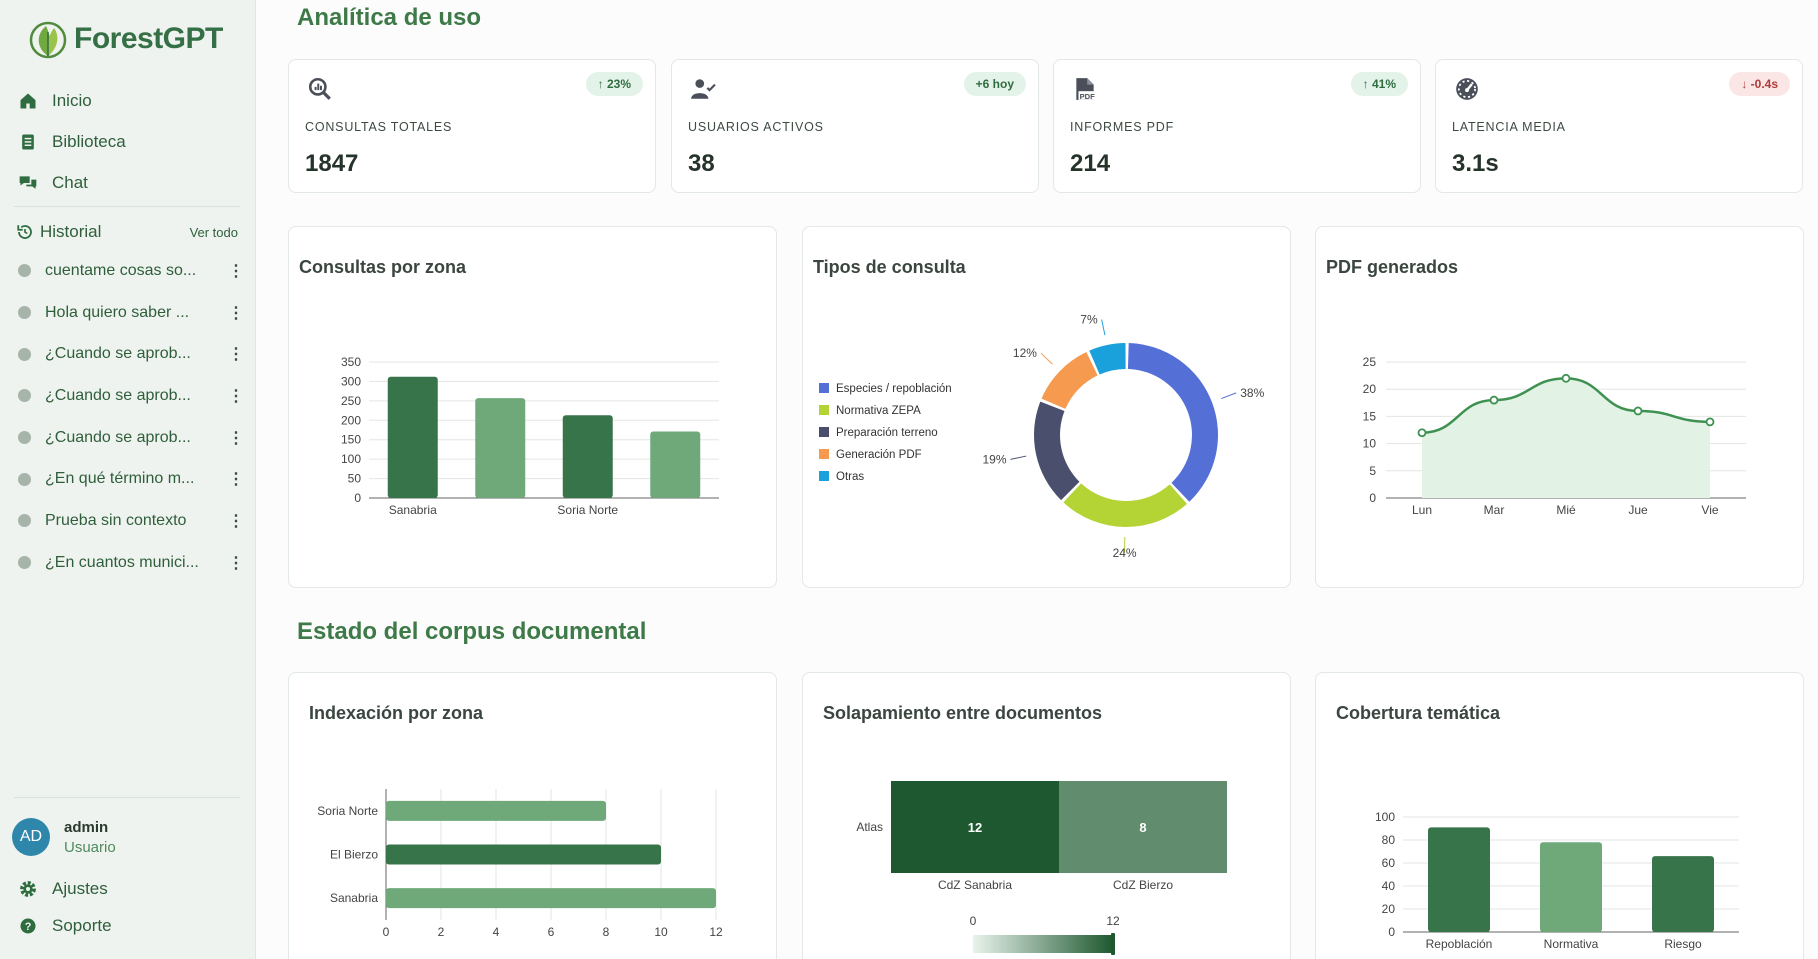  What do you see at coordinates (351, 420) in the screenshot?
I see `y-tick-label: 200` at bounding box center [351, 420].